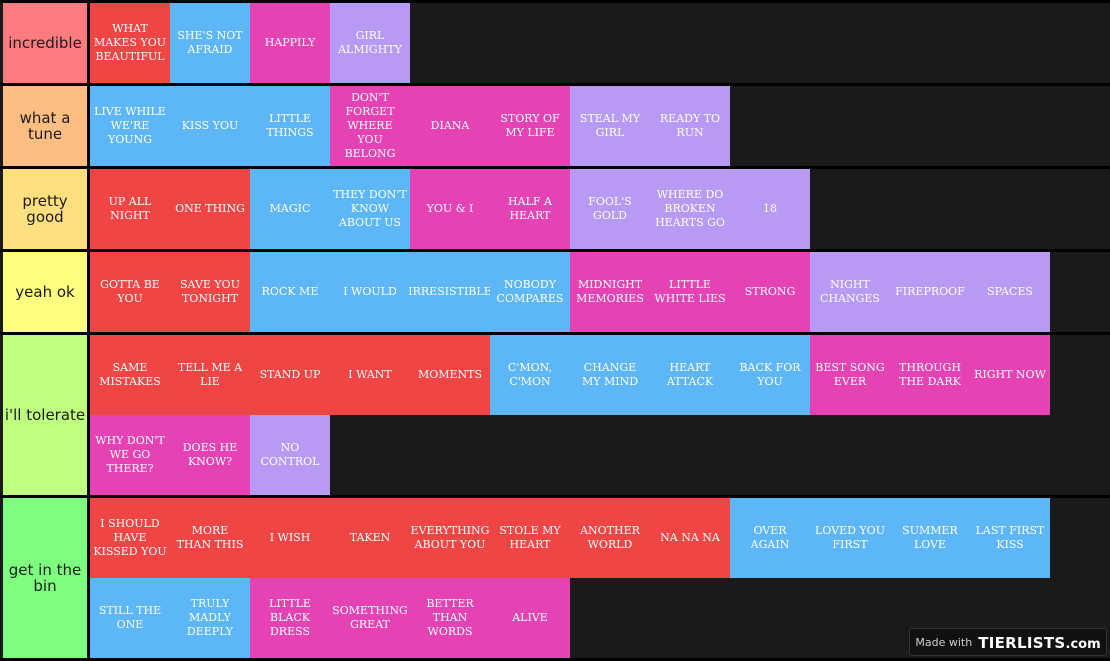 The height and width of the screenshot is (661, 1110). Describe the element at coordinates (370, 43) in the screenshot. I see `tier-item: GIRL ALMIGHTY` at that location.